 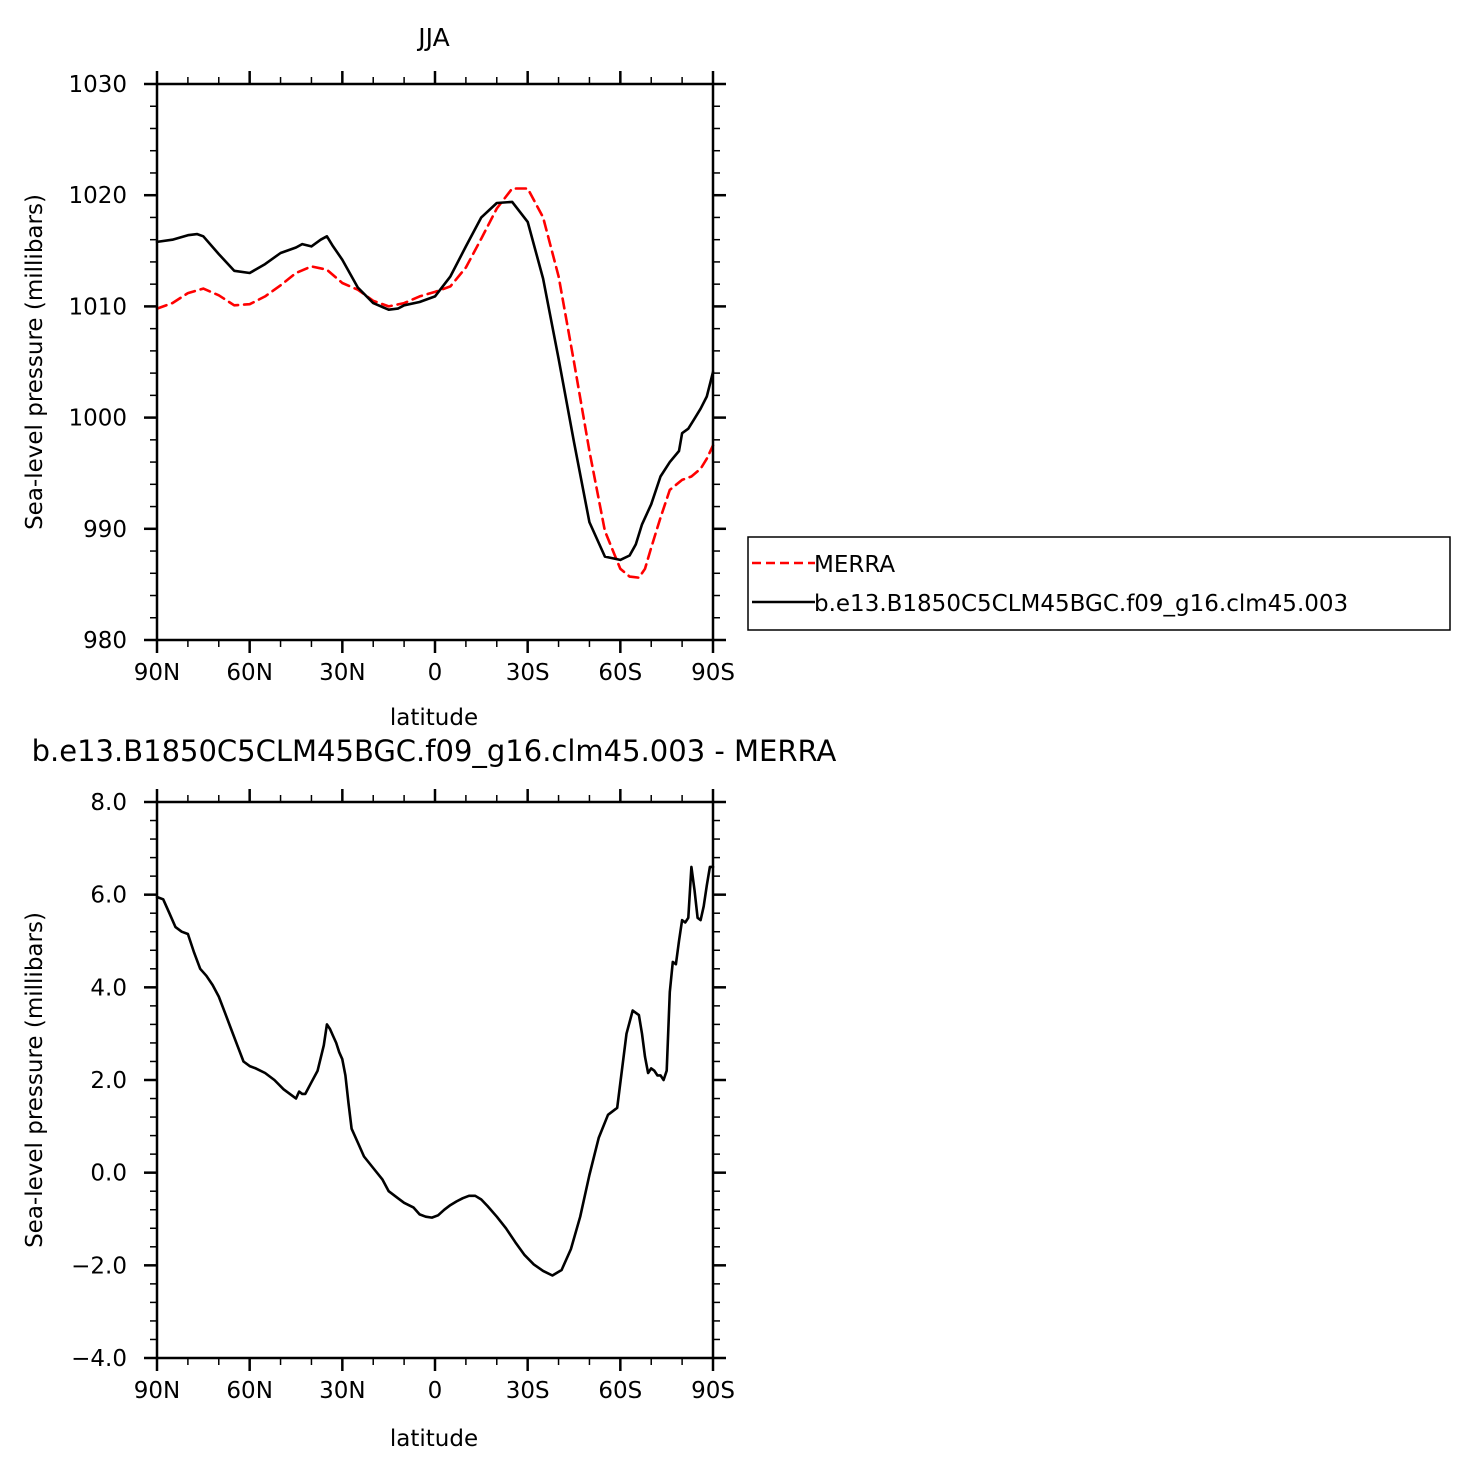 What do you see at coordinates (249, 1391) in the screenshot?
I see `panel-bottom-xtick-label: 60N` at bounding box center [249, 1391].